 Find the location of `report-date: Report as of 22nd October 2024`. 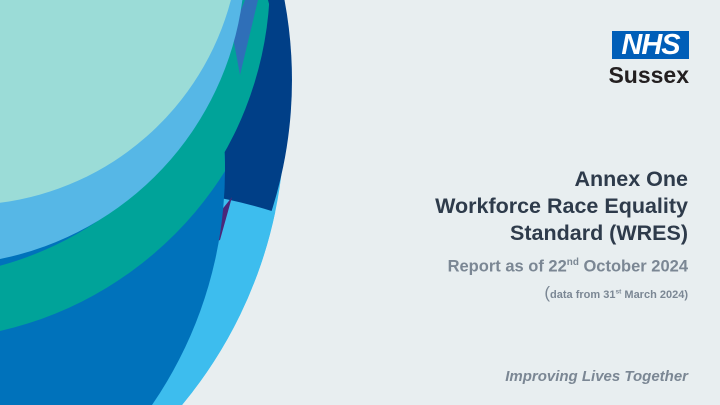

report-date: Report as of 22nd October 2024 is located at coordinates (568, 267).